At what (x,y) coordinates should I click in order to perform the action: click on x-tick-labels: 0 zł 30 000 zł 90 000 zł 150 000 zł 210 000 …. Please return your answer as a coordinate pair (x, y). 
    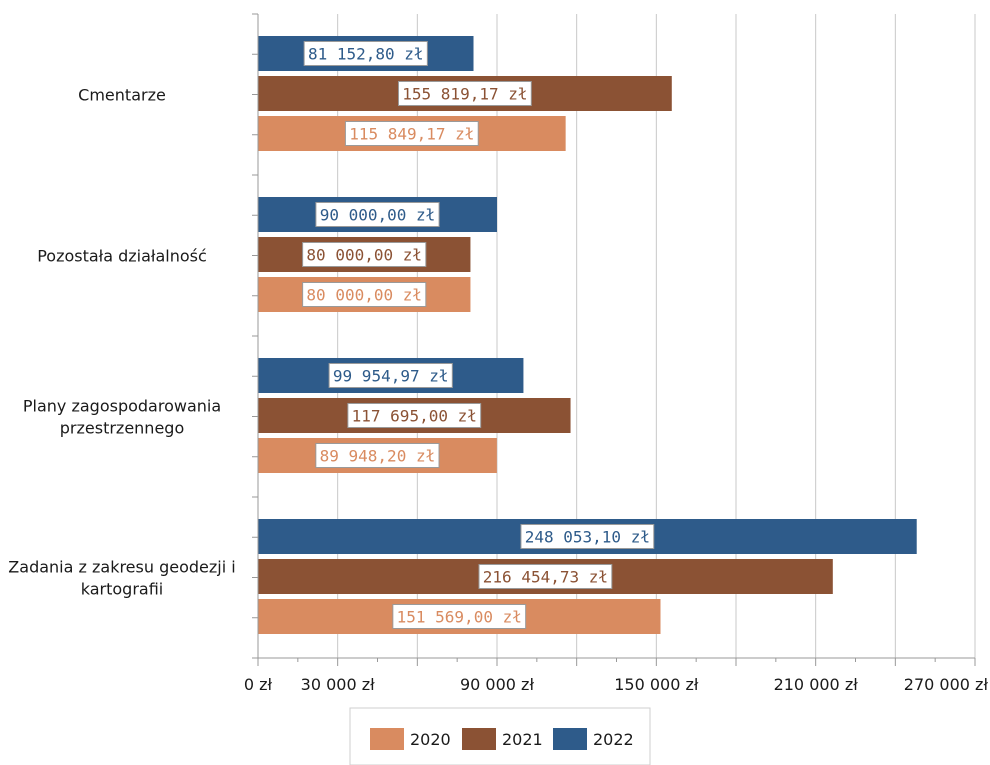
    Looking at the image, I should click on (616, 684).